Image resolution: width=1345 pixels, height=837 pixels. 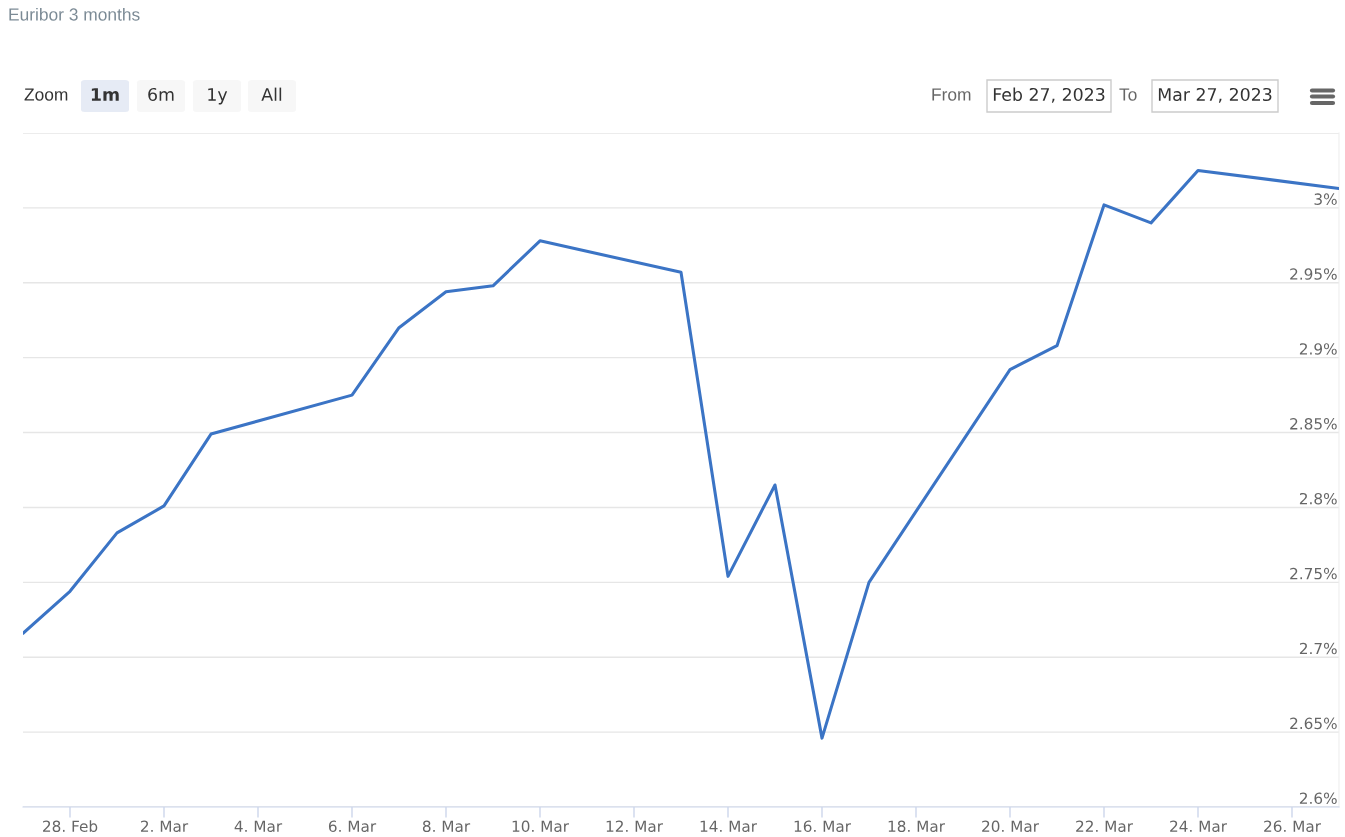 What do you see at coordinates (1292, 826) in the screenshot?
I see `x-tick-label: 26. Mar` at bounding box center [1292, 826].